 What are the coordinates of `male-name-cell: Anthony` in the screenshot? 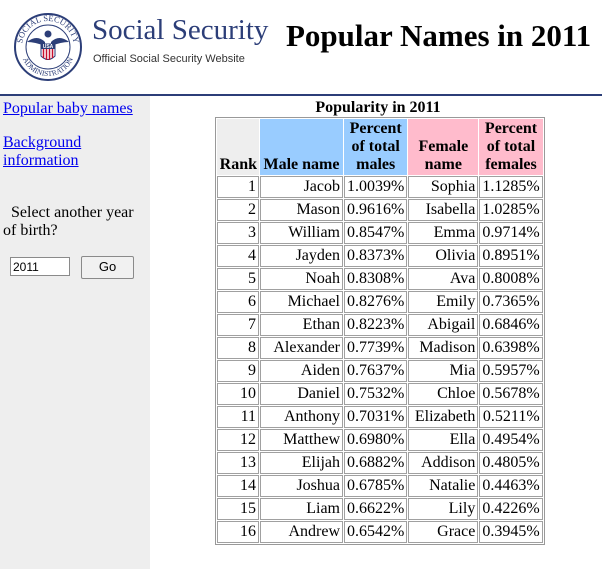 It's located at (301, 417).